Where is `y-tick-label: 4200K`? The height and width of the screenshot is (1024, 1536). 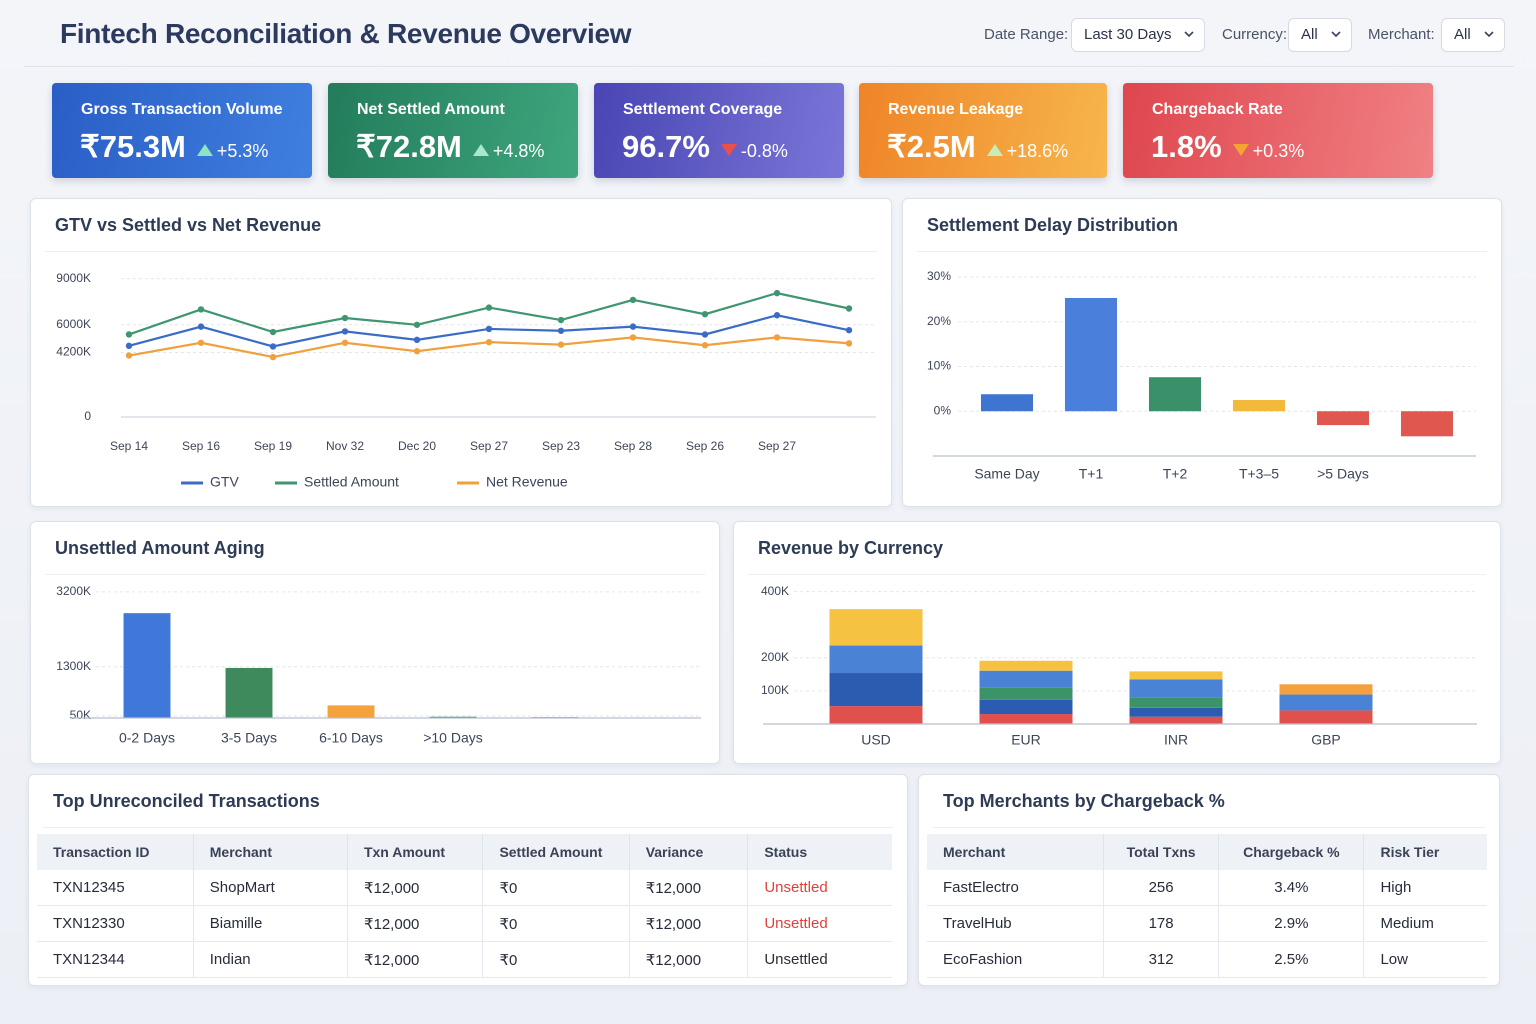 y-tick-label: 4200K is located at coordinates (73, 352).